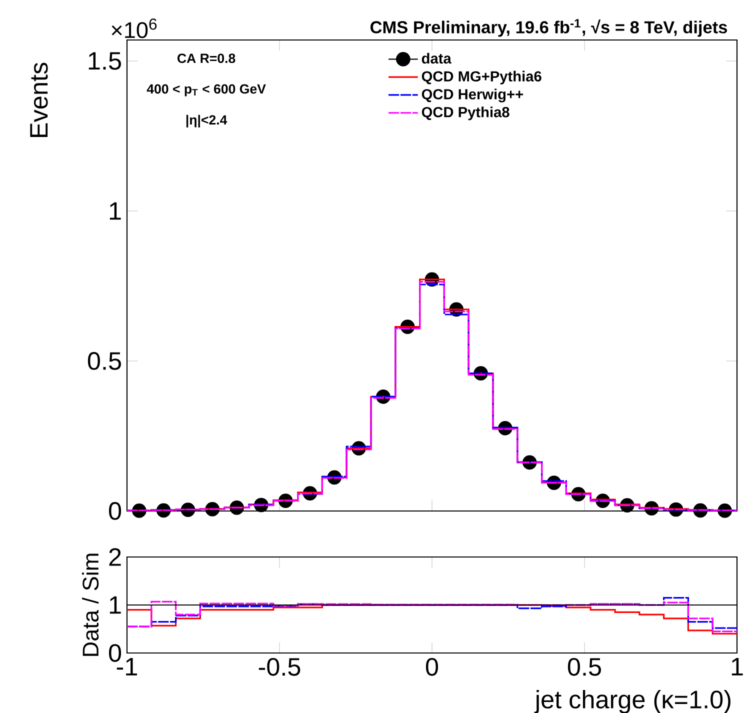 The width and height of the screenshot is (746, 713). I want to click on y-tick-label: 1.5, so click(104, 61).